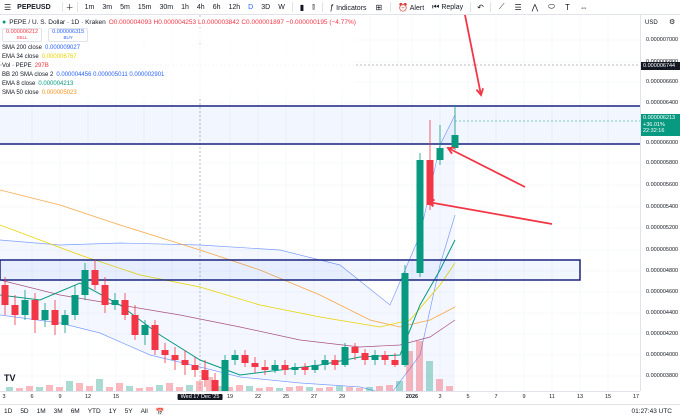  What do you see at coordinates (160, 412) in the screenshot?
I see `date-range-icon: 📅` at bounding box center [160, 412].